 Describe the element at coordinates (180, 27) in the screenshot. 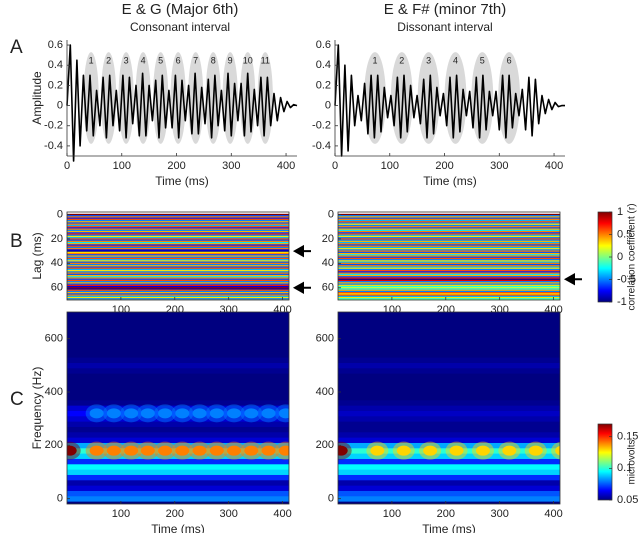

I see `column-subtitle: Consonant interval` at that location.